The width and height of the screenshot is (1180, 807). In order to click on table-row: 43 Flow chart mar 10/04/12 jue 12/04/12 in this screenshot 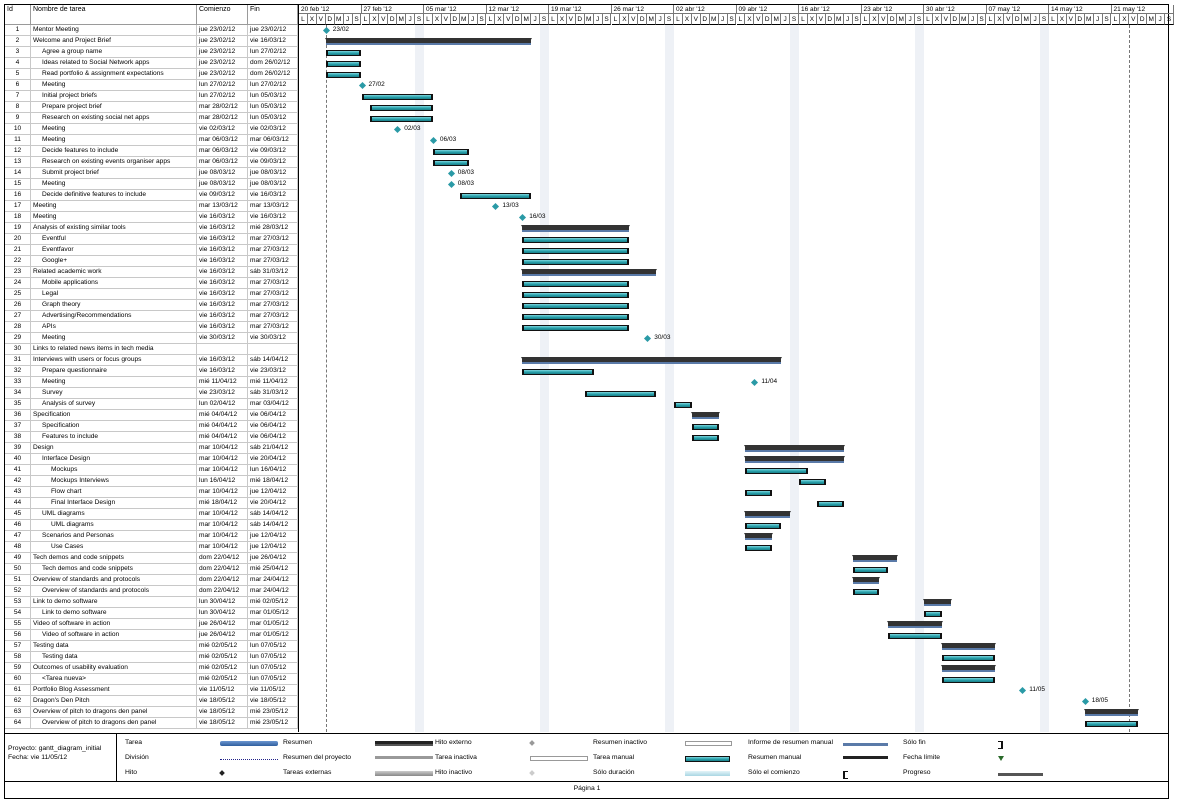, I will do `click(151, 492)`.